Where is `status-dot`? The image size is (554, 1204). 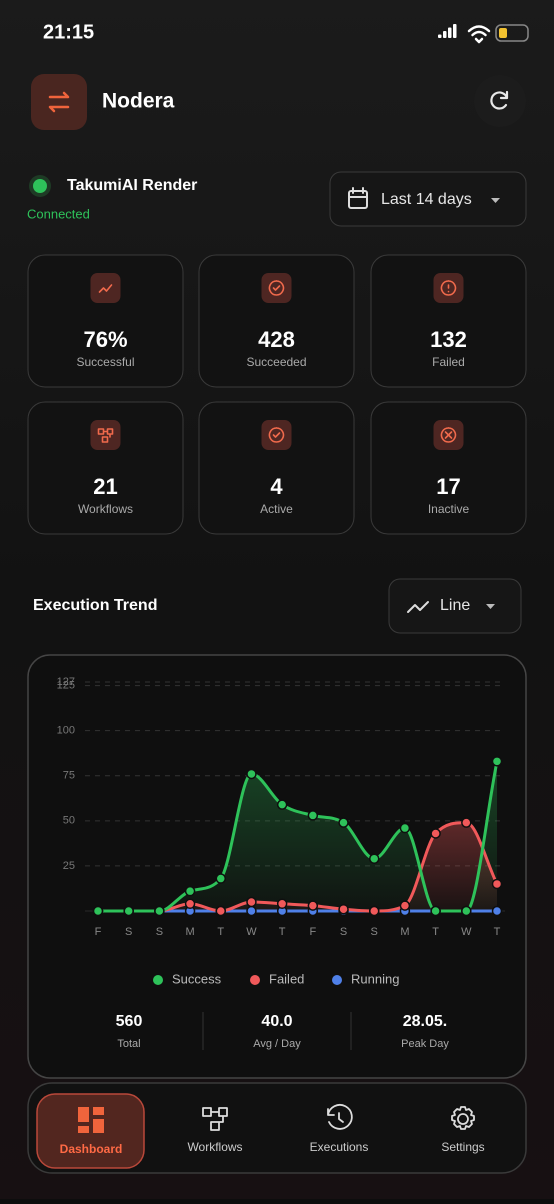
status-dot is located at coordinates (40, 186).